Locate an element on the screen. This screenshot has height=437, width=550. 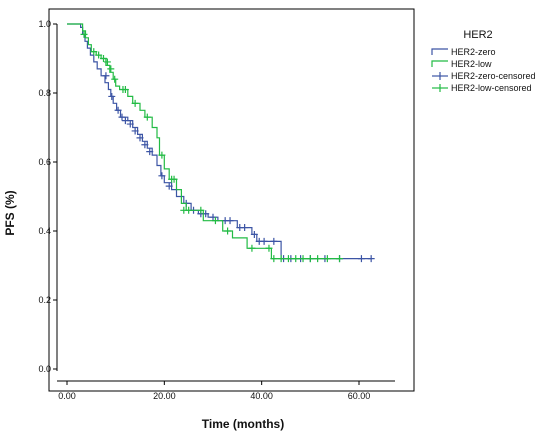
y-tick-label: 1.0 is located at coordinates (44, 24).